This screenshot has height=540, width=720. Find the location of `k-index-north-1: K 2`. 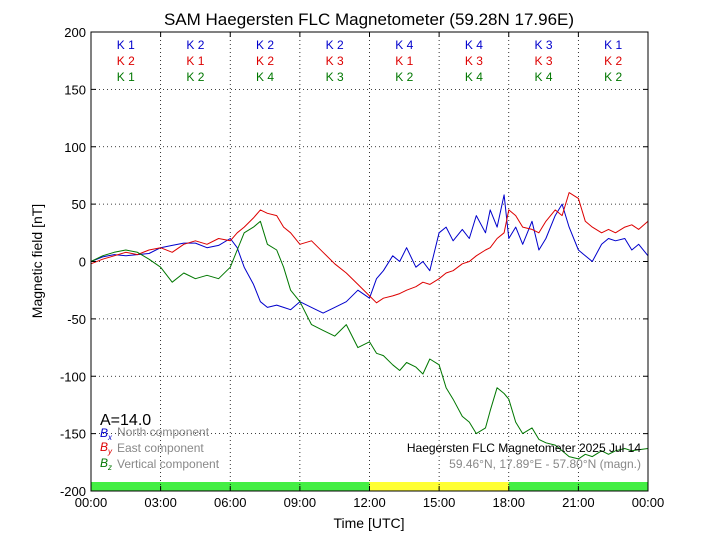

k-index-north-1: K 2 is located at coordinates (195, 45).